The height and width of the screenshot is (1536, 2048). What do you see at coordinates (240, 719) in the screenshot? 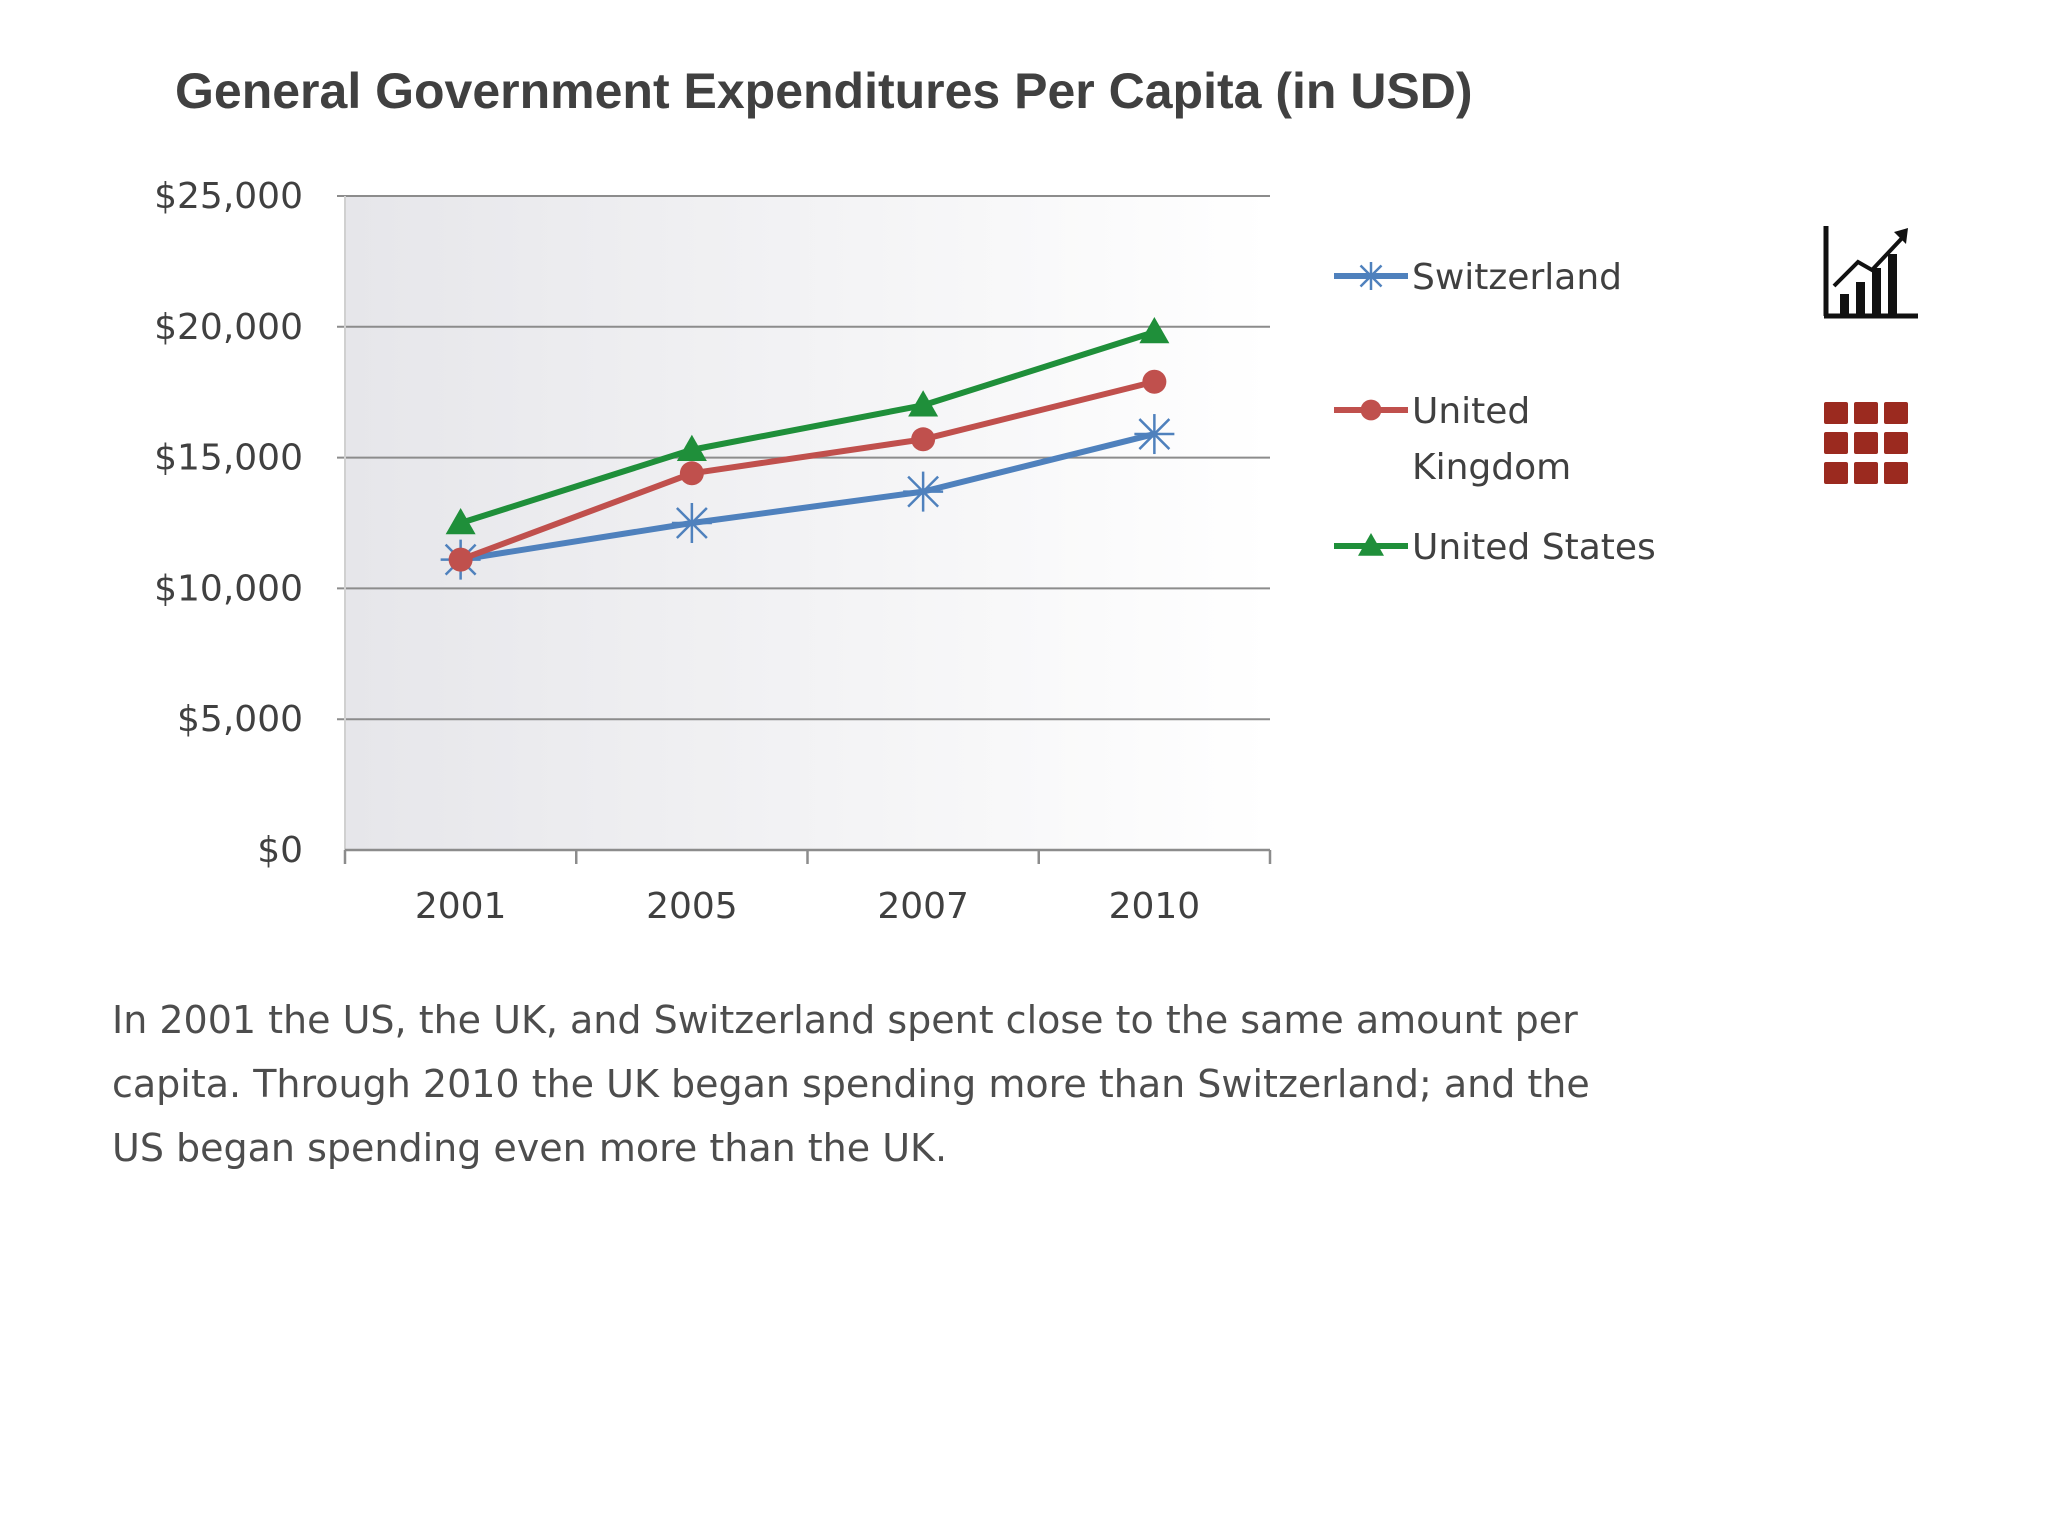
I see `y-tick-label: $5,000` at bounding box center [240, 719].